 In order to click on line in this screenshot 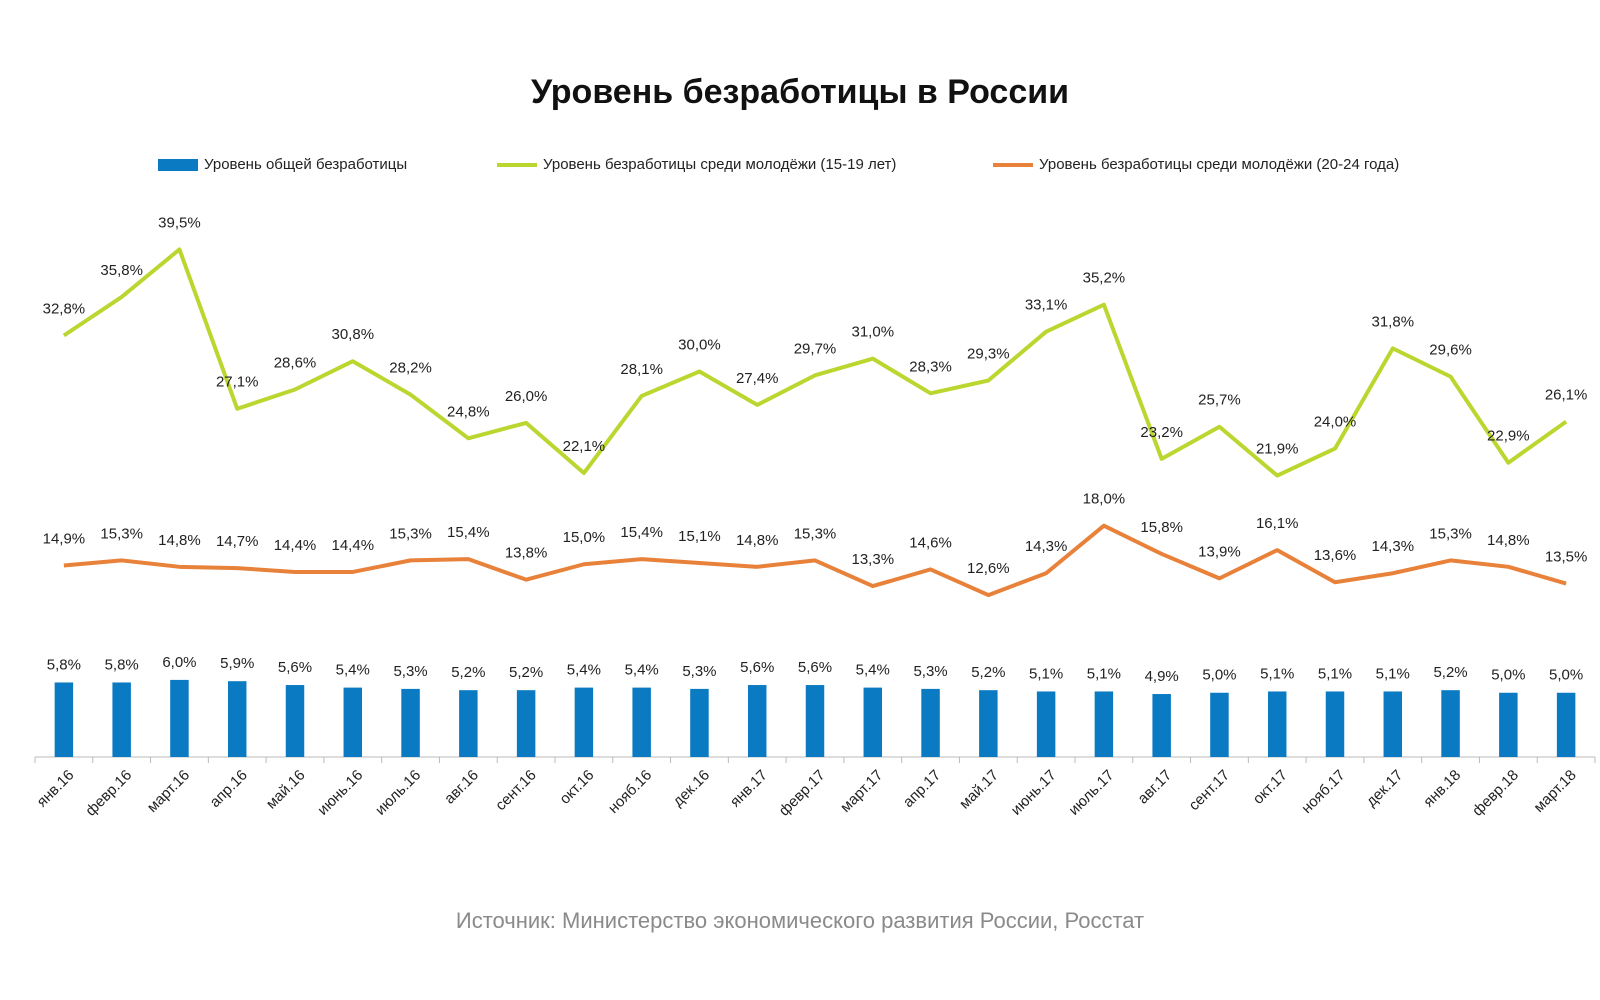, I will do `click(815, 560)`.